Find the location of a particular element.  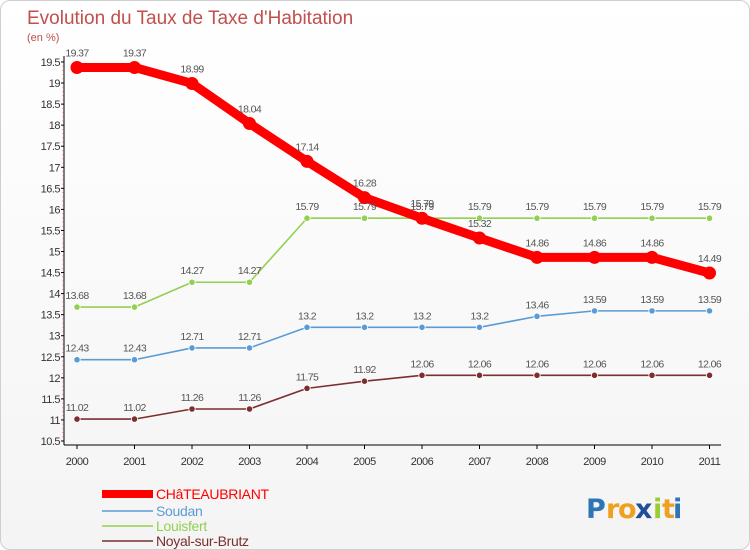

x-tick-label: 2002 is located at coordinates (192, 462).